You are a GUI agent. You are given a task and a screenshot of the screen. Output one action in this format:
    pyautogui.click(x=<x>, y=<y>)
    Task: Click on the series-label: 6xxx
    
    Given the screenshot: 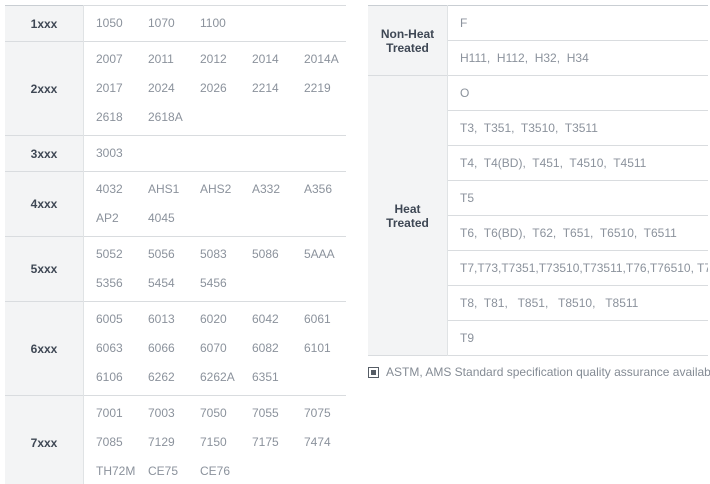 What is the action you would take?
    pyautogui.click(x=44, y=348)
    